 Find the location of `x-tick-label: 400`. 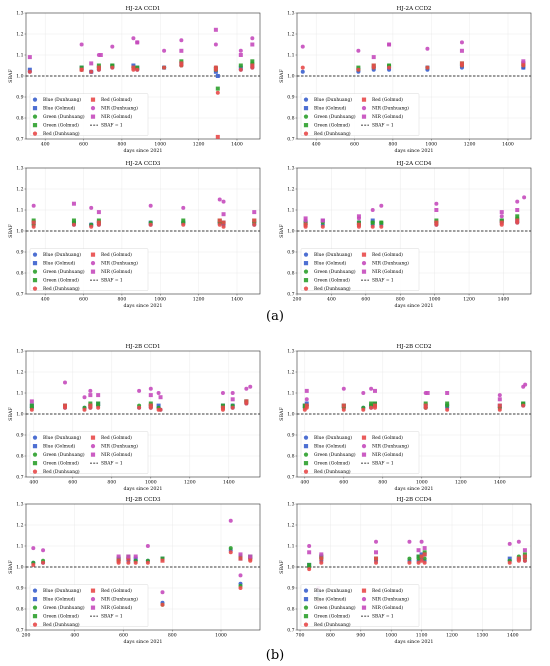

x-tick-label: 400 is located at coordinates (304, 483).